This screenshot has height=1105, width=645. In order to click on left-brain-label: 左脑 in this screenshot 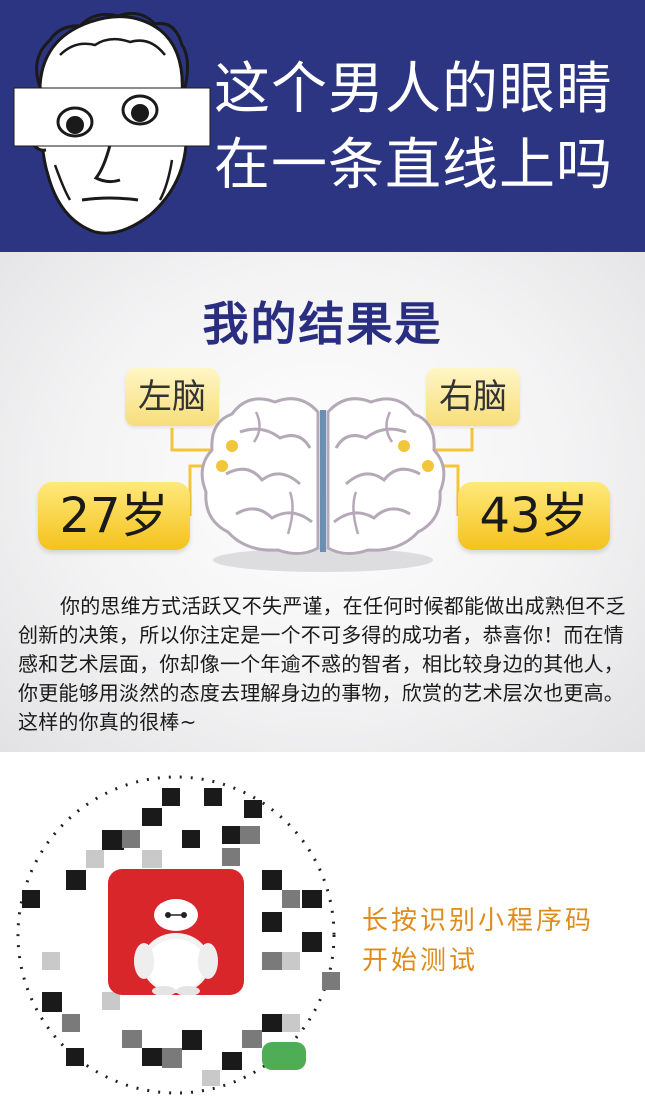, I will do `click(172, 397)`.